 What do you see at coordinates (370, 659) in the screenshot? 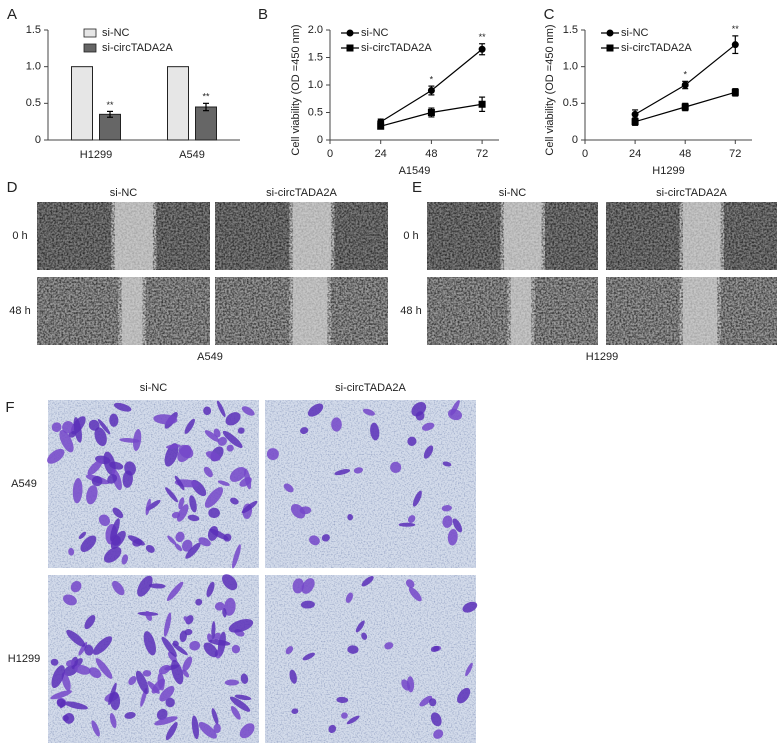
I see `texture` at bounding box center [370, 659].